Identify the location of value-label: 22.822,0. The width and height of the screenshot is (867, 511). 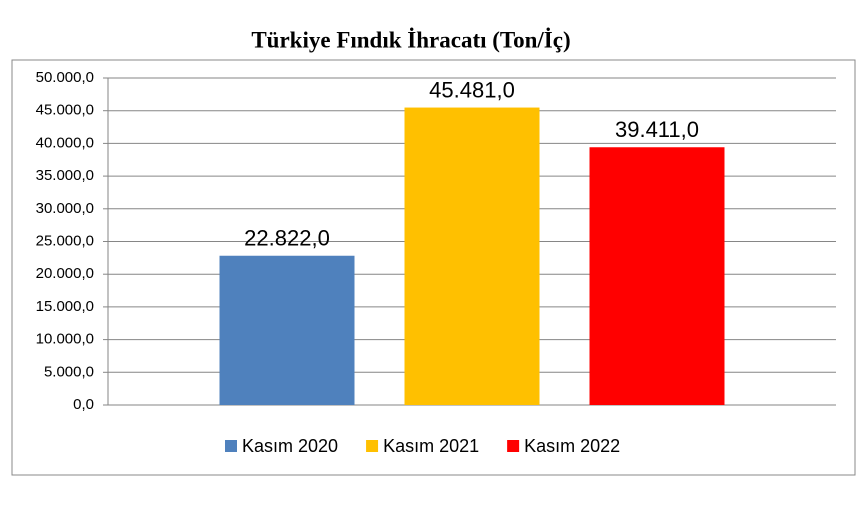
(287, 238).